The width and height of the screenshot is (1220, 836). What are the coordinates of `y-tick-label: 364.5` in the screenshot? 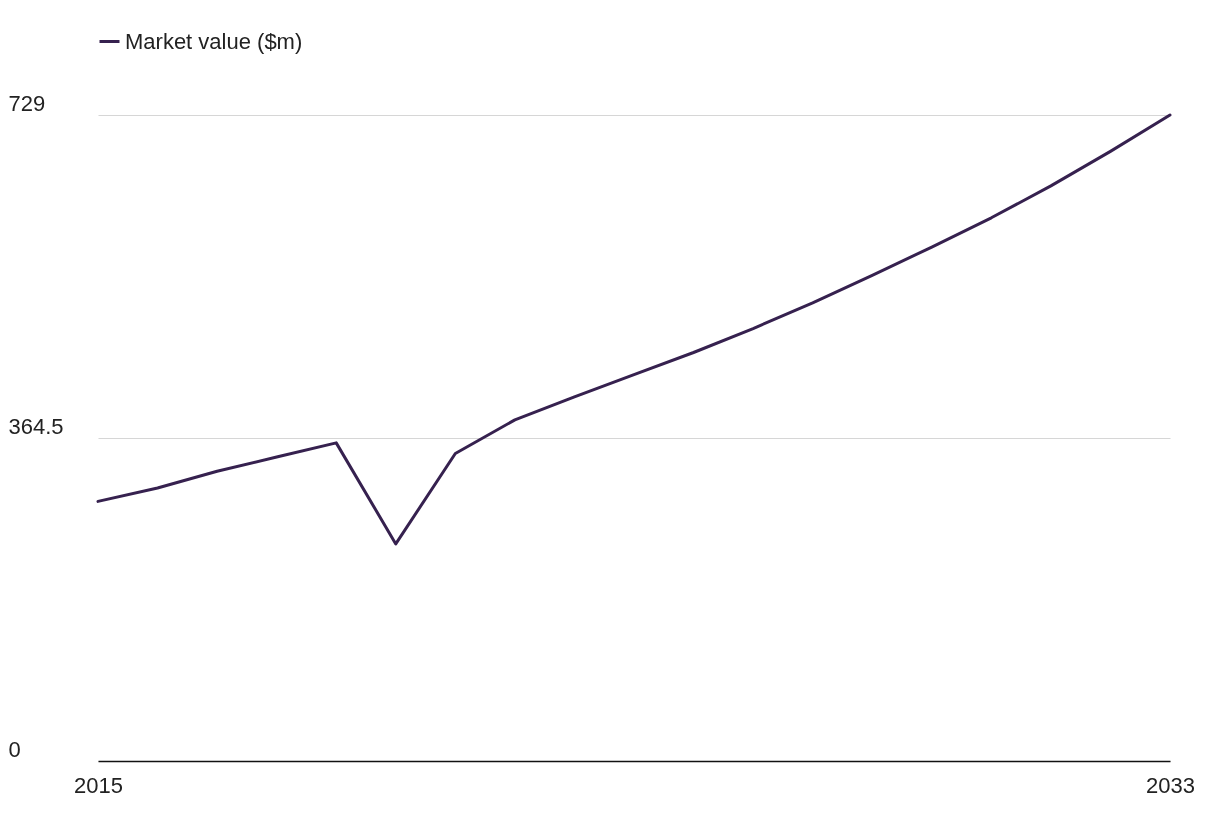 It's located at (36, 426).